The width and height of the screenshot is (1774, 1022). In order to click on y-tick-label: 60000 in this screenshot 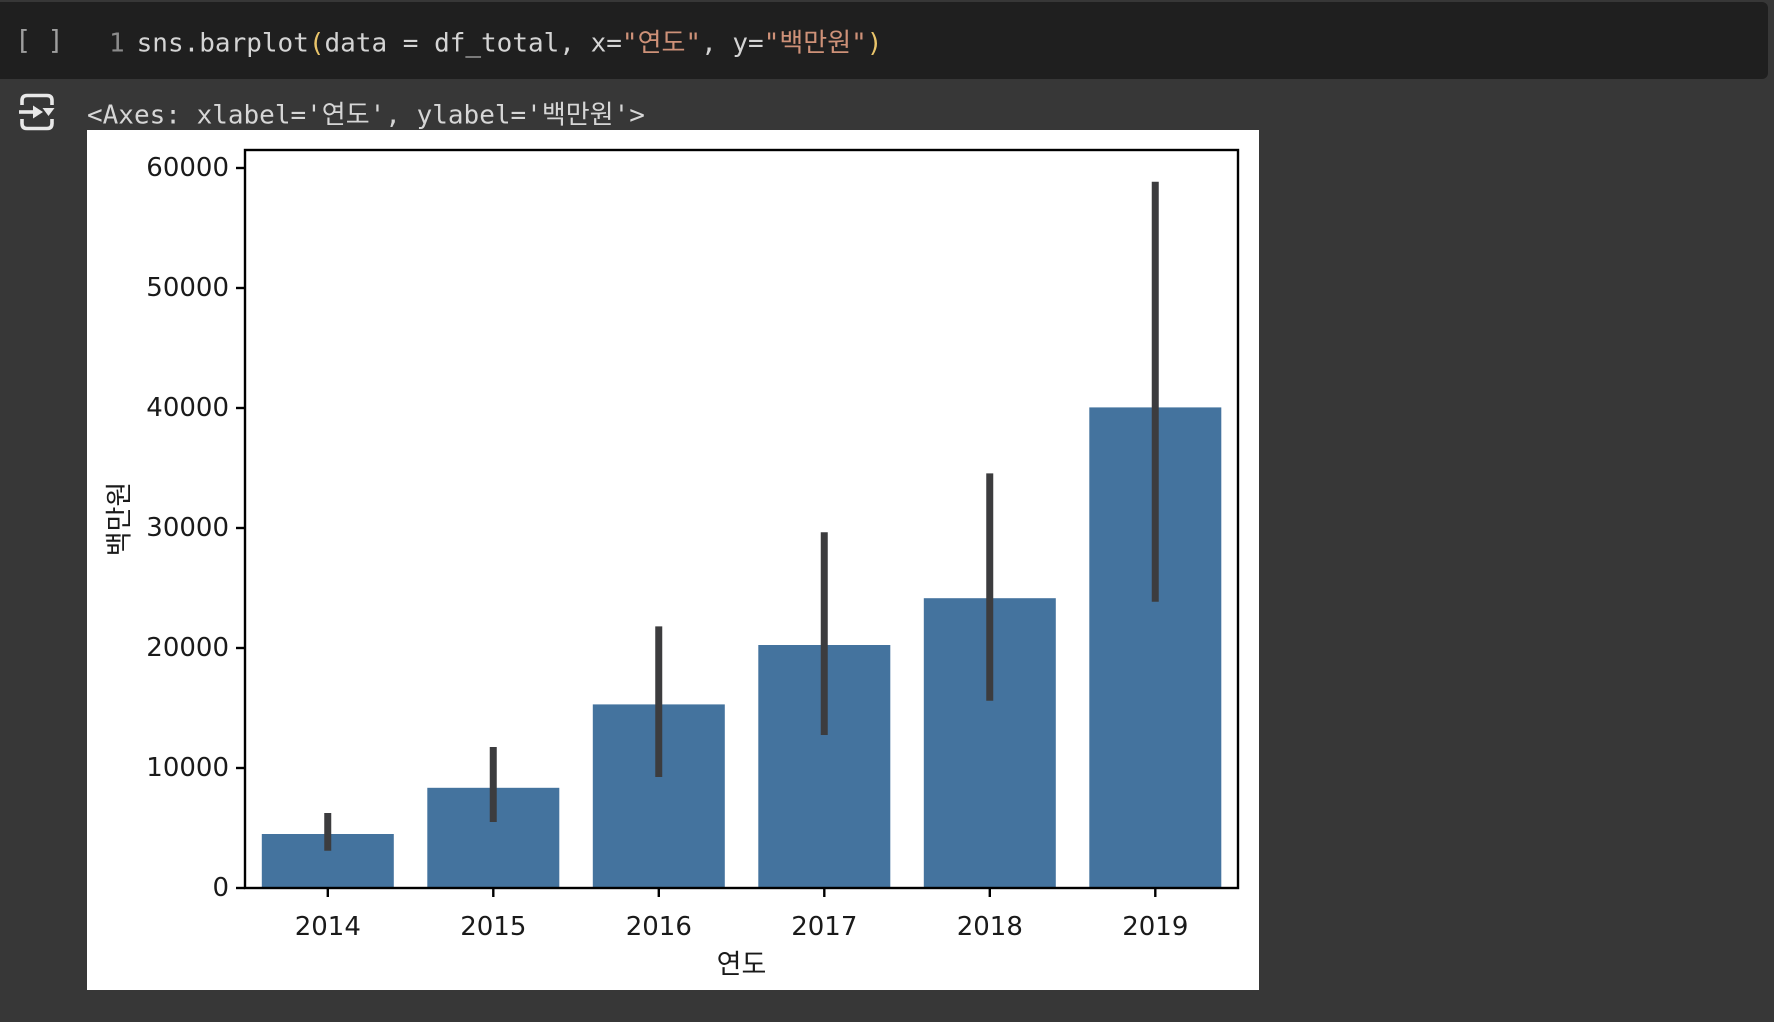, I will do `click(187, 168)`.